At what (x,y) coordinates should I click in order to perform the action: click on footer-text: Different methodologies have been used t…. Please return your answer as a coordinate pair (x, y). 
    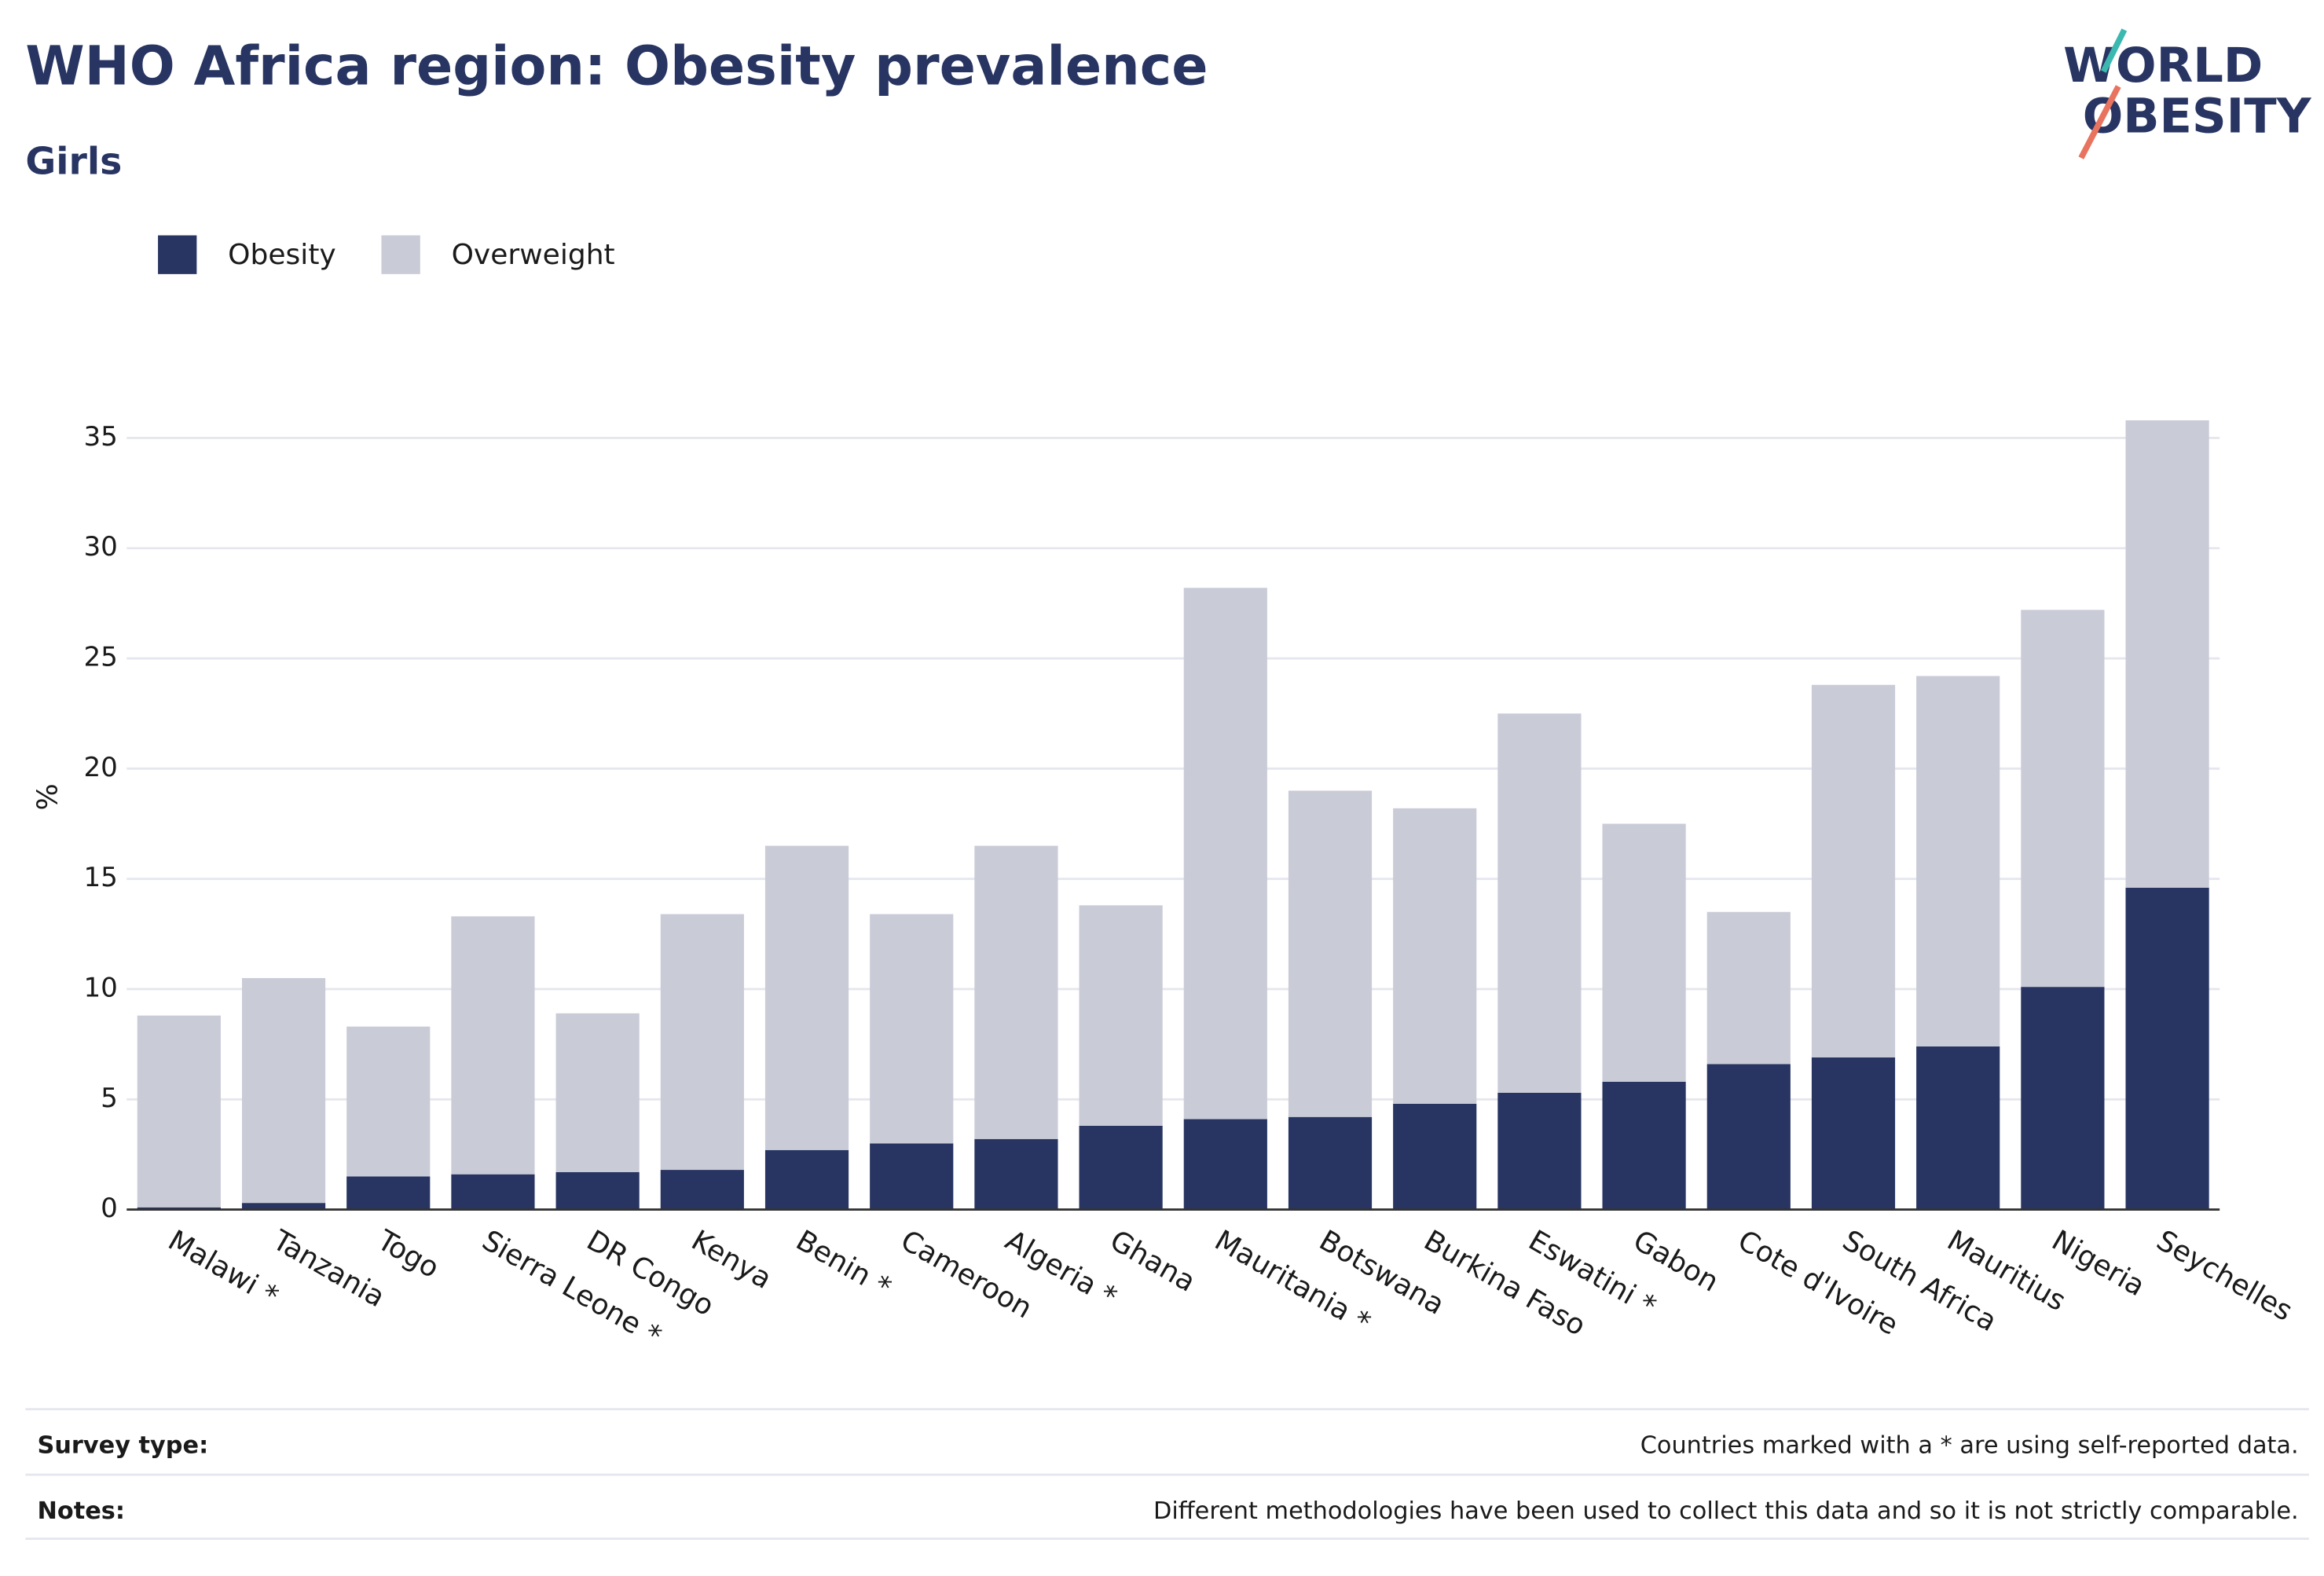
    Looking at the image, I should click on (1726, 1511).